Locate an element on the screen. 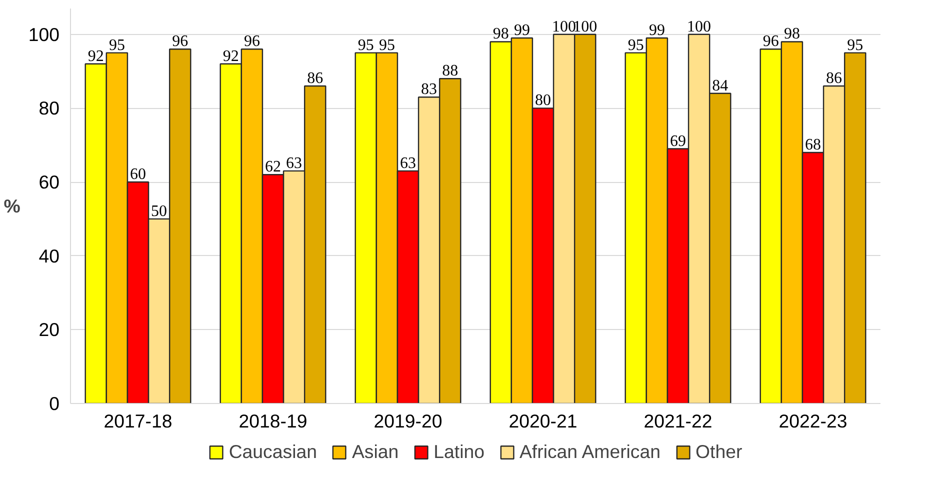  data-label: 100 is located at coordinates (699, 27).